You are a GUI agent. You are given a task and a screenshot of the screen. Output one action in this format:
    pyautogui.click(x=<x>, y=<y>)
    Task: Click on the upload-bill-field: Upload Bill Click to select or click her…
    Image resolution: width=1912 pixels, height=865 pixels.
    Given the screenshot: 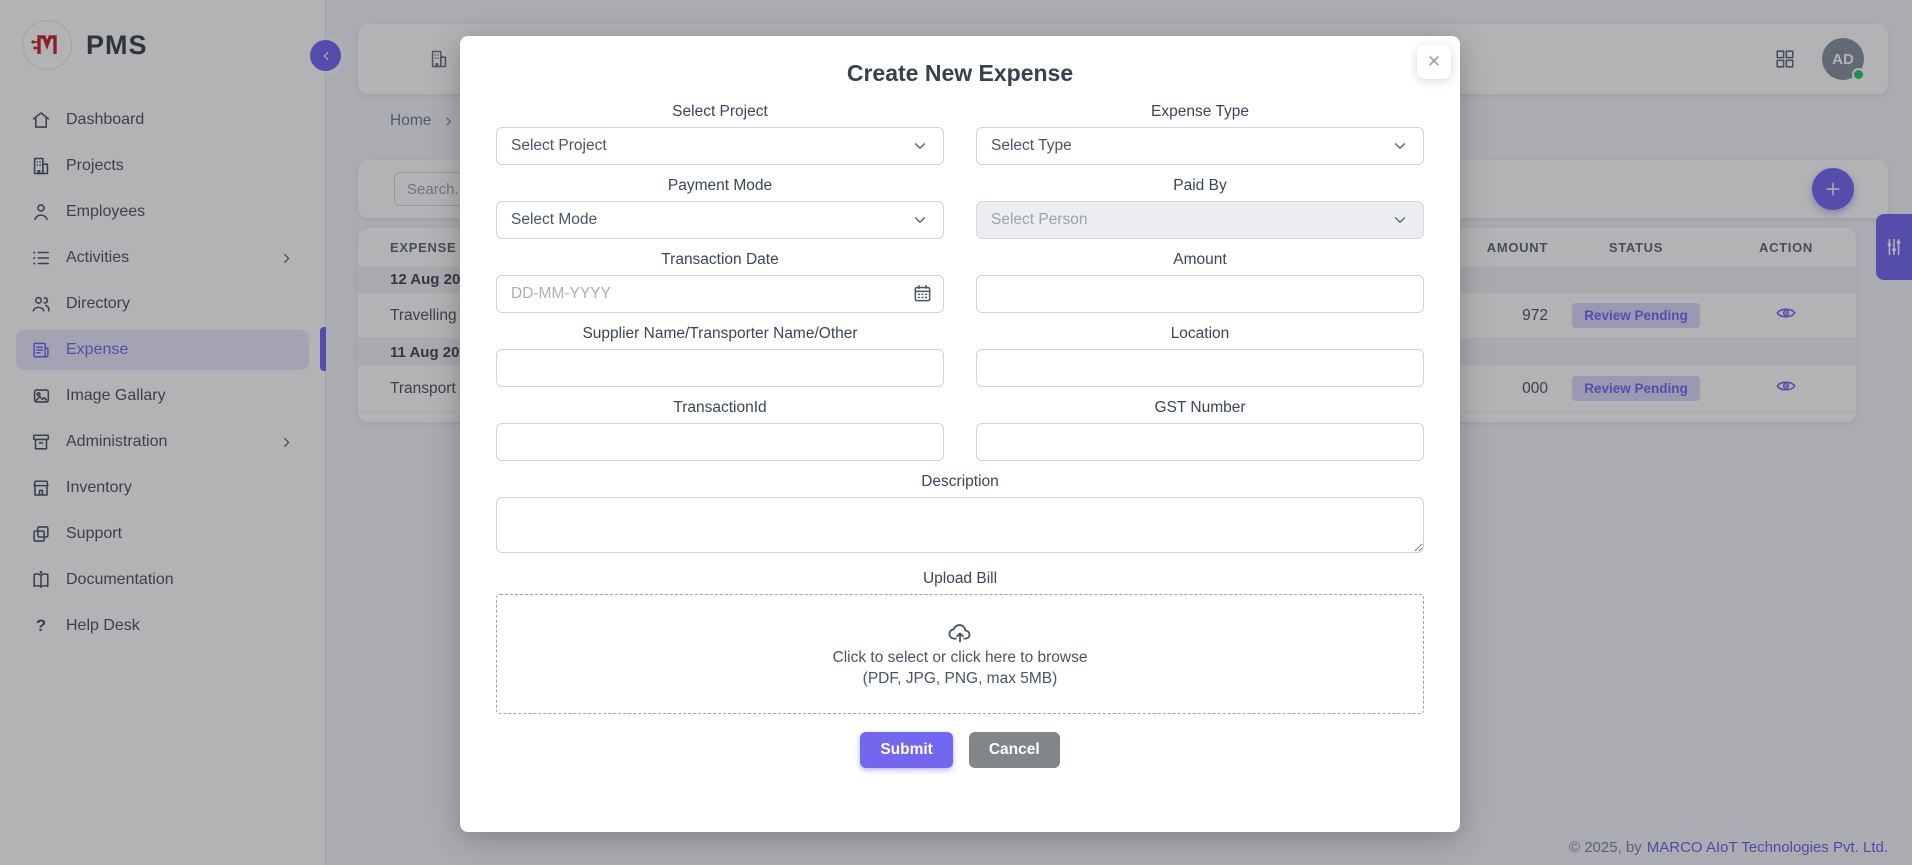 What is the action you would take?
    pyautogui.click(x=960, y=642)
    